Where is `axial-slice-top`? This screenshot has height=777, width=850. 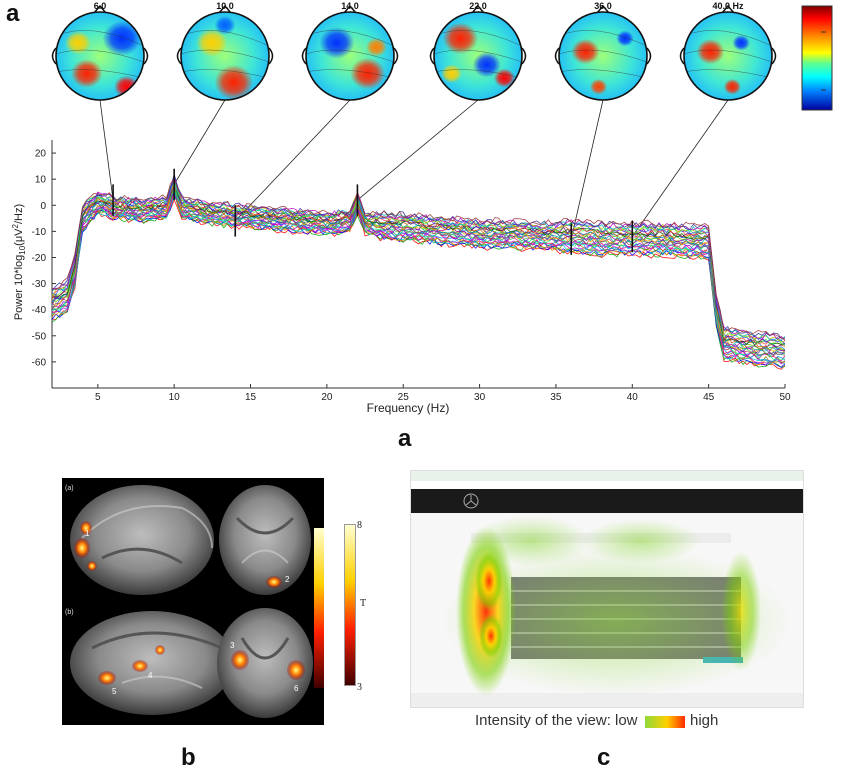
axial-slice-top is located at coordinates (265, 540).